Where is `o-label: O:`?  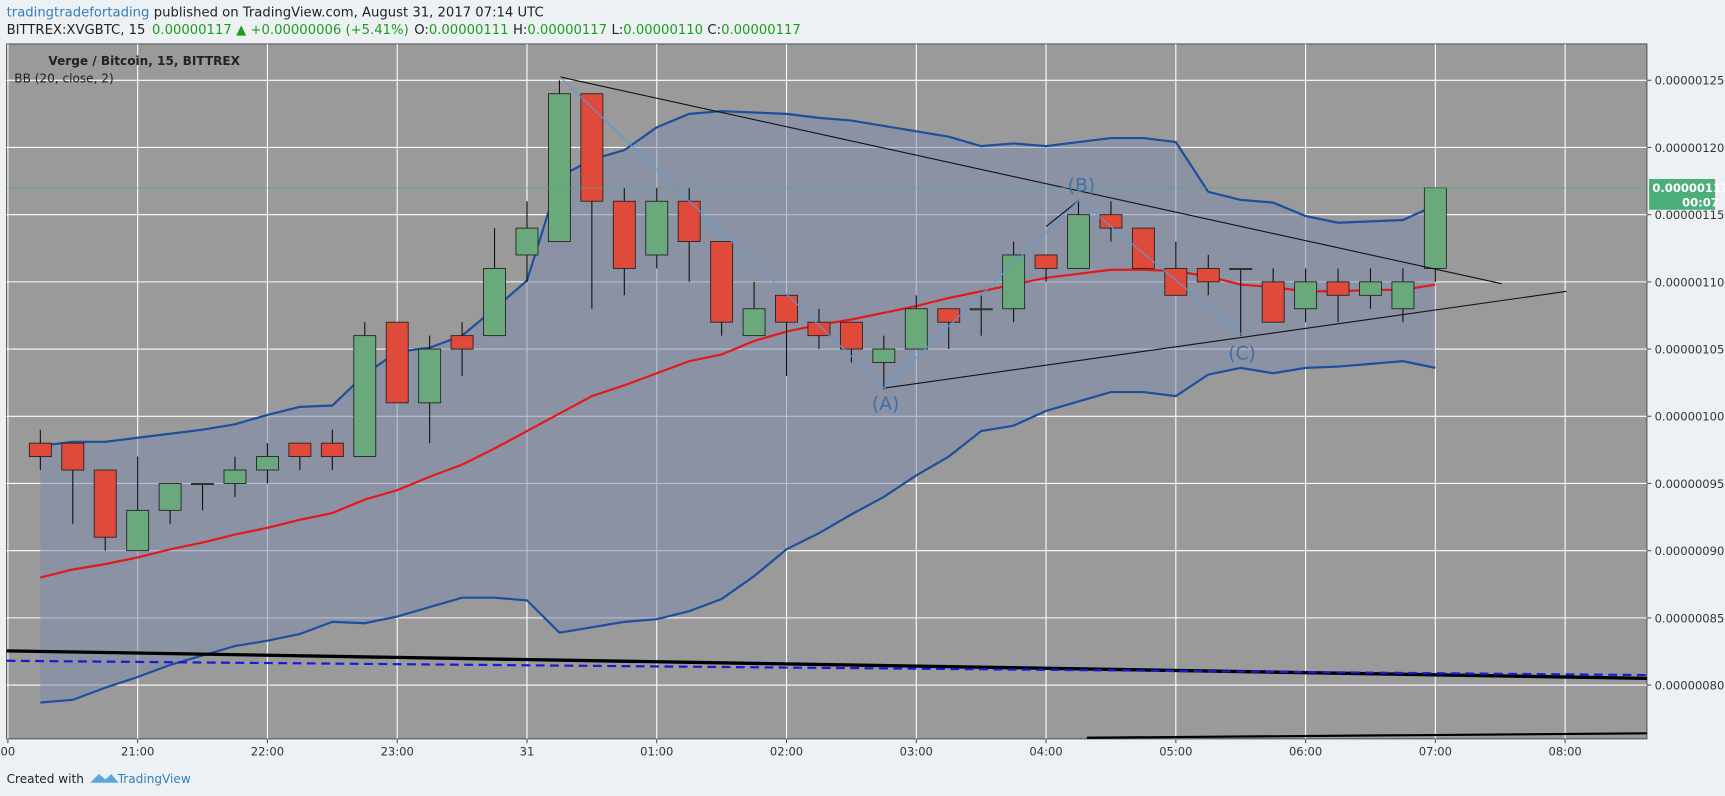
o-label: O: is located at coordinates (421, 30).